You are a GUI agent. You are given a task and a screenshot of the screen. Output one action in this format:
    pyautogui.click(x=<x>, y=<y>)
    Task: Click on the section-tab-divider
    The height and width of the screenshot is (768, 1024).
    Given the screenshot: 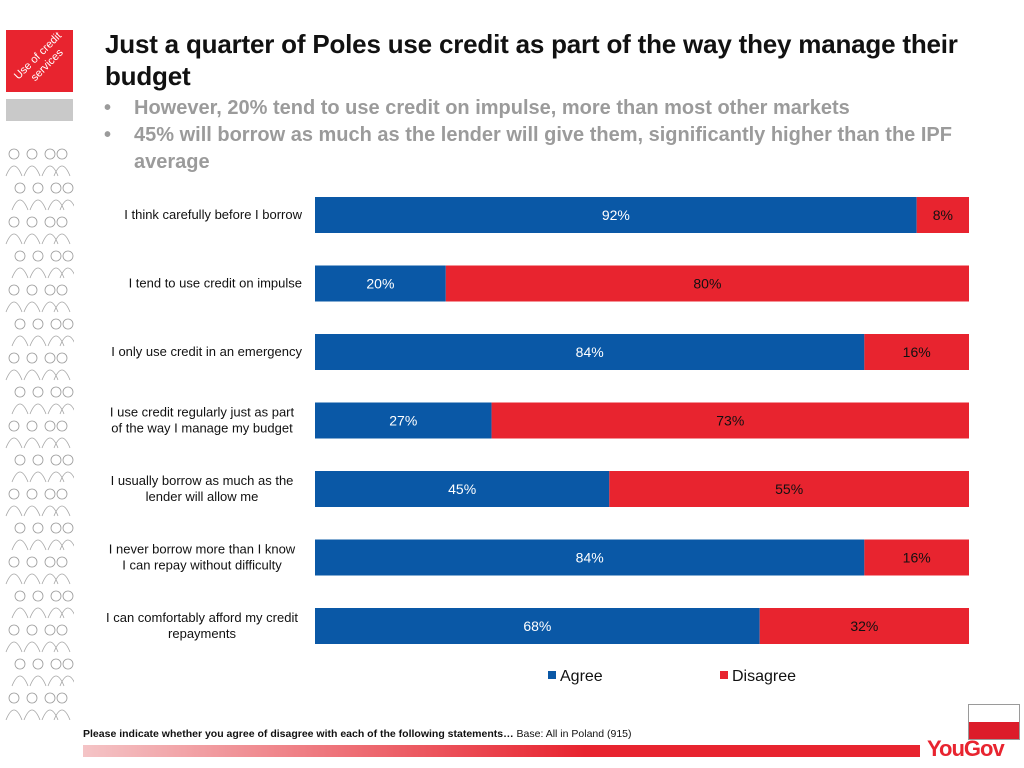 What is the action you would take?
    pyautogui.click(x=39, y=110)
    